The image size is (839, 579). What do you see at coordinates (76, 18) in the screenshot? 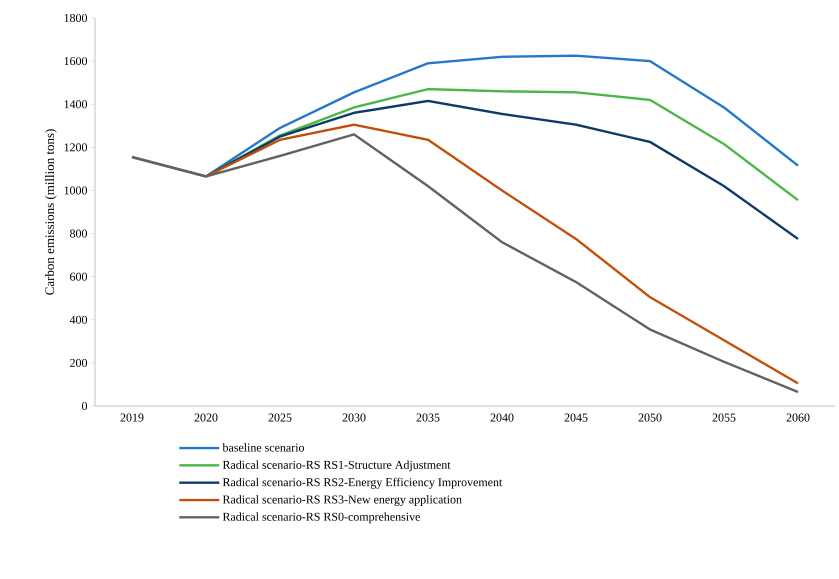
I see `y-tick-label: 1800` at bounding box center [76, 18].